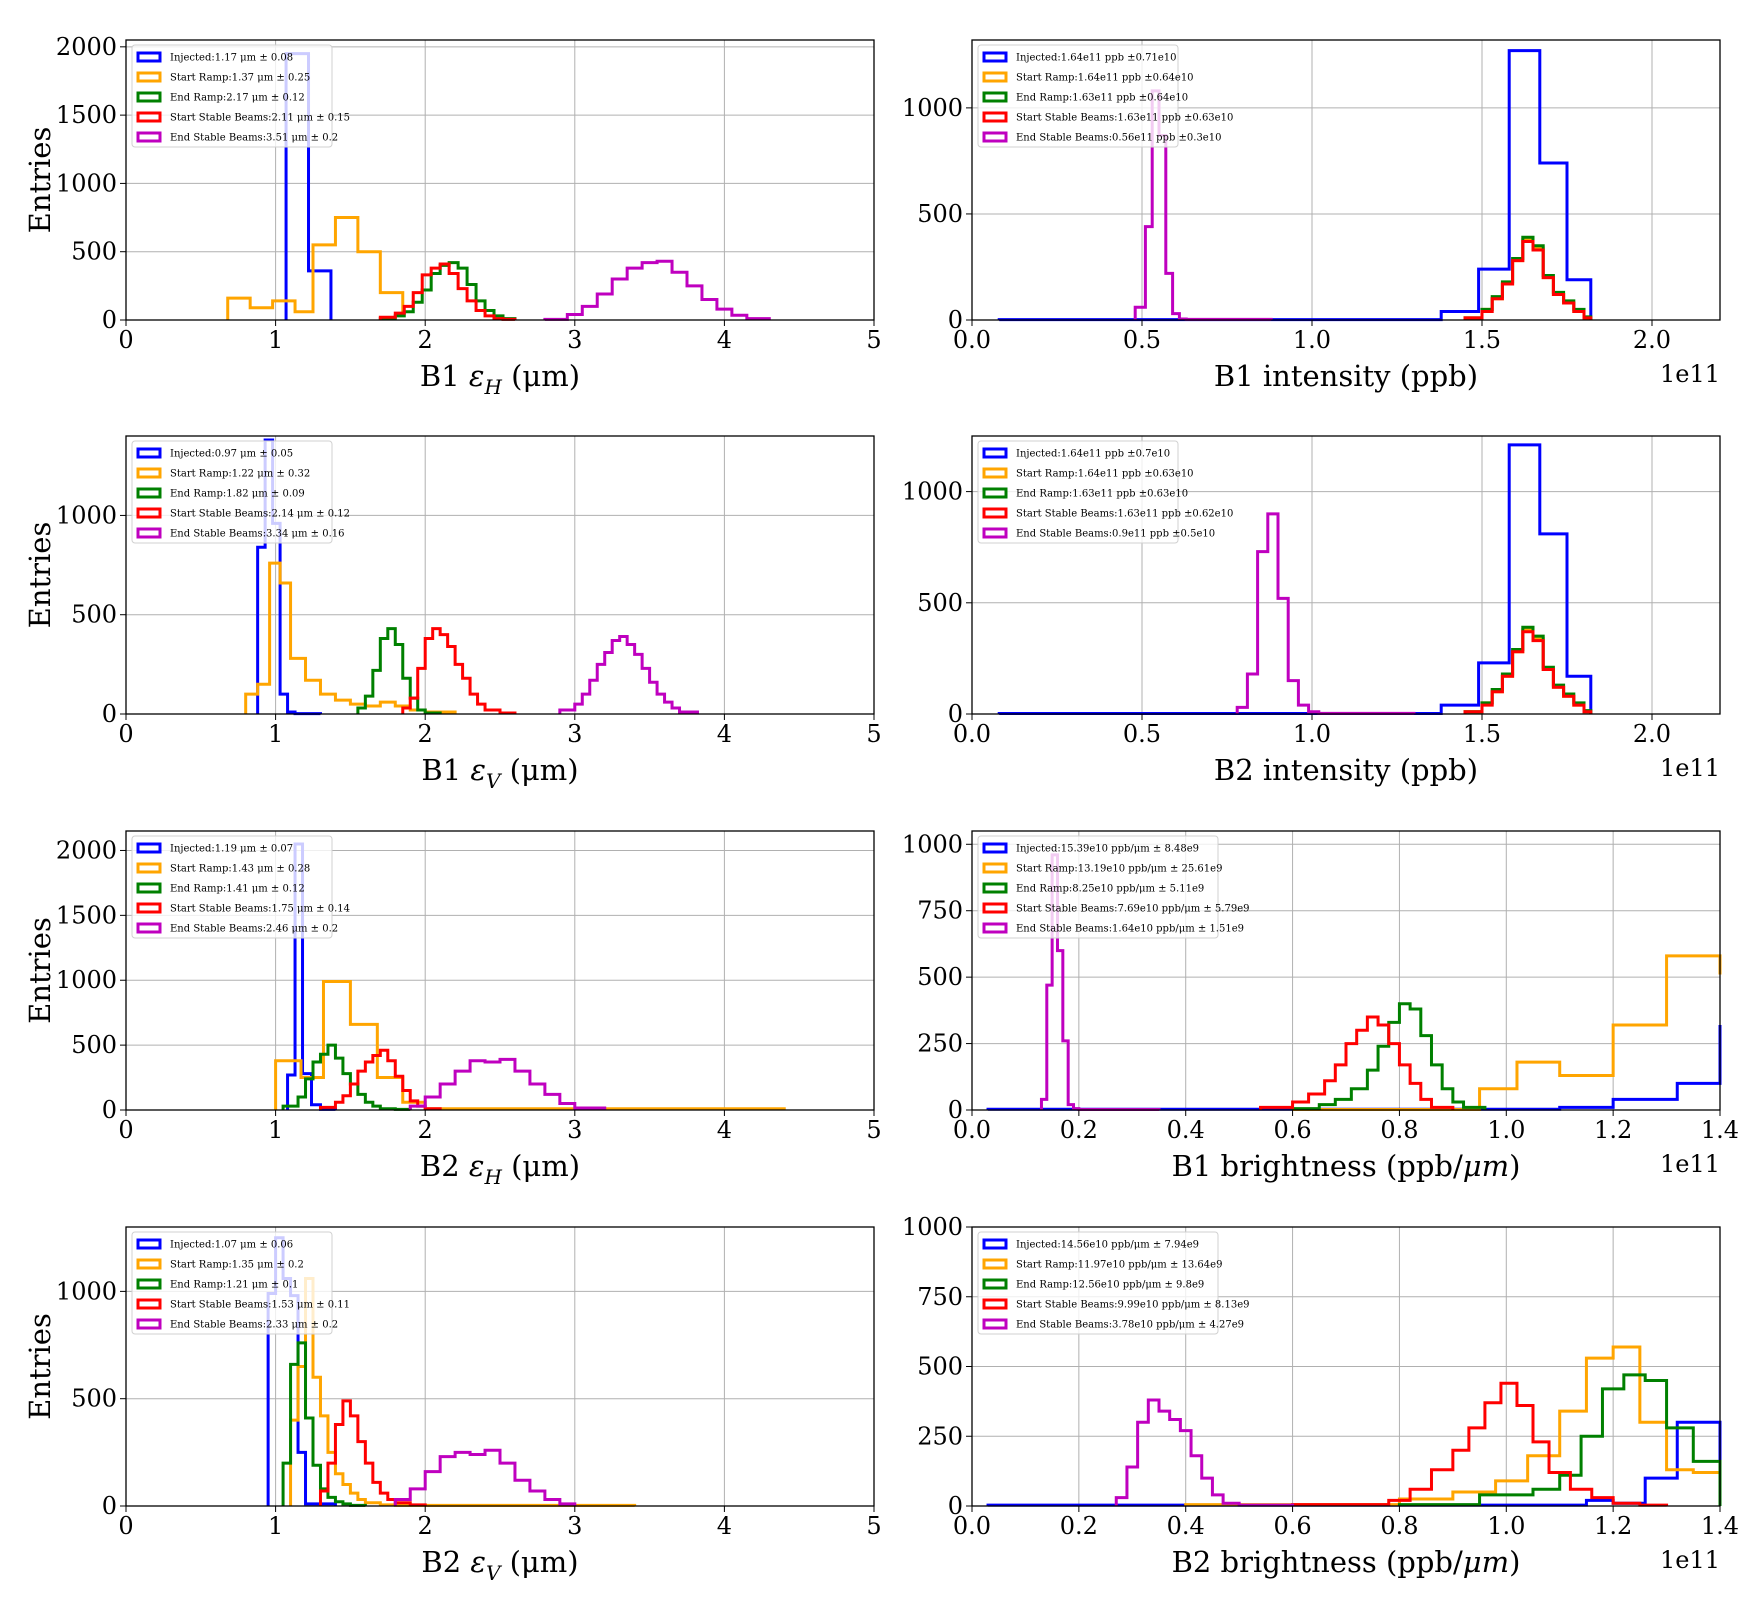 The image size is (1760, 1600). What do you see at coordinates (541, 1166) in the screenshot?
I see `x-axis-label-suffix: (μm)` at bounding box center [541, 1166].